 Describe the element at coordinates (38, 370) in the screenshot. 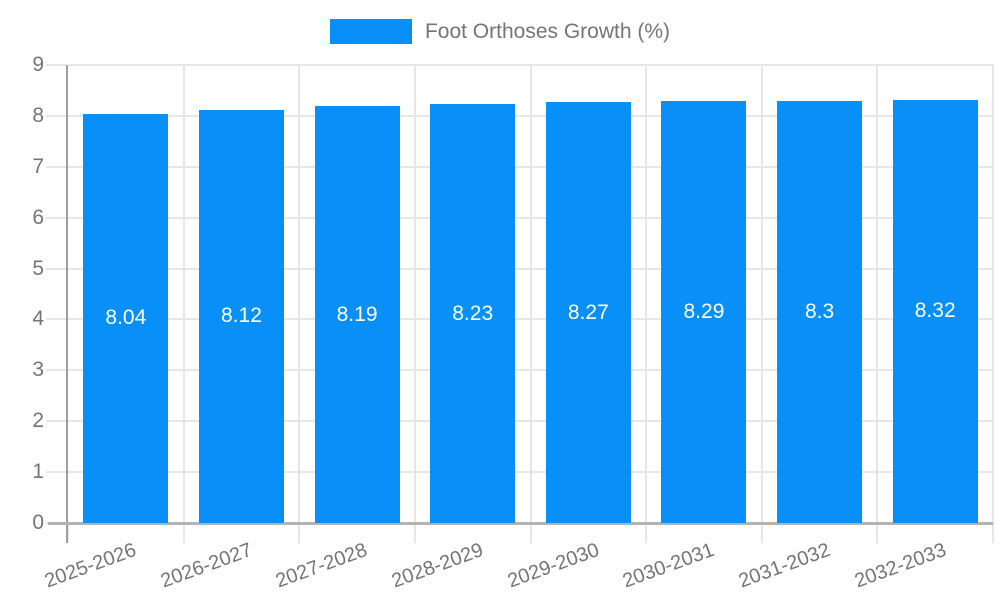

I see `y-axis-tick-label: 3` at that location.